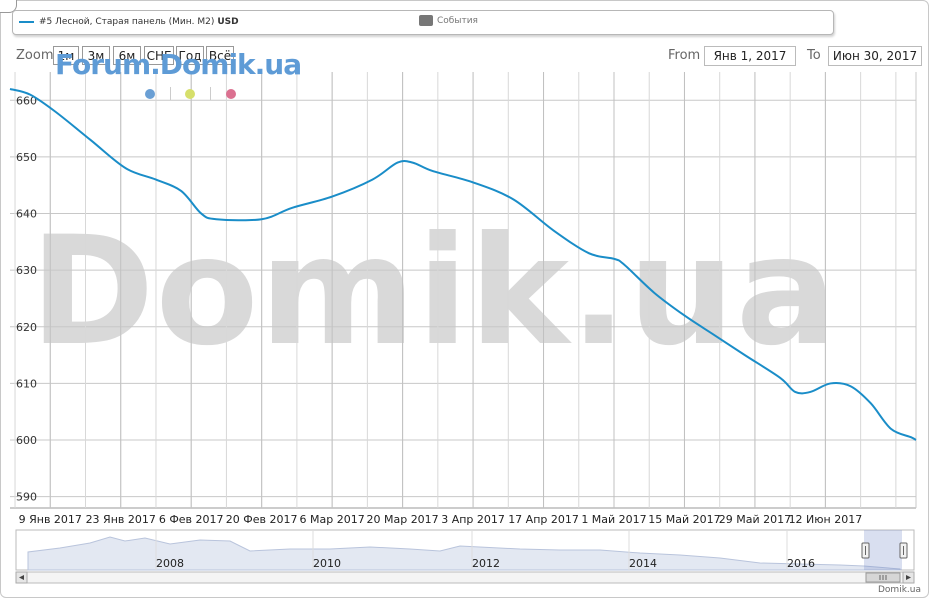 The width and height of the screenshot is (931, 600). Describe the element at coordinates (228, 22) in the screenshot. I see `legend-series-unit: USD` at that location.